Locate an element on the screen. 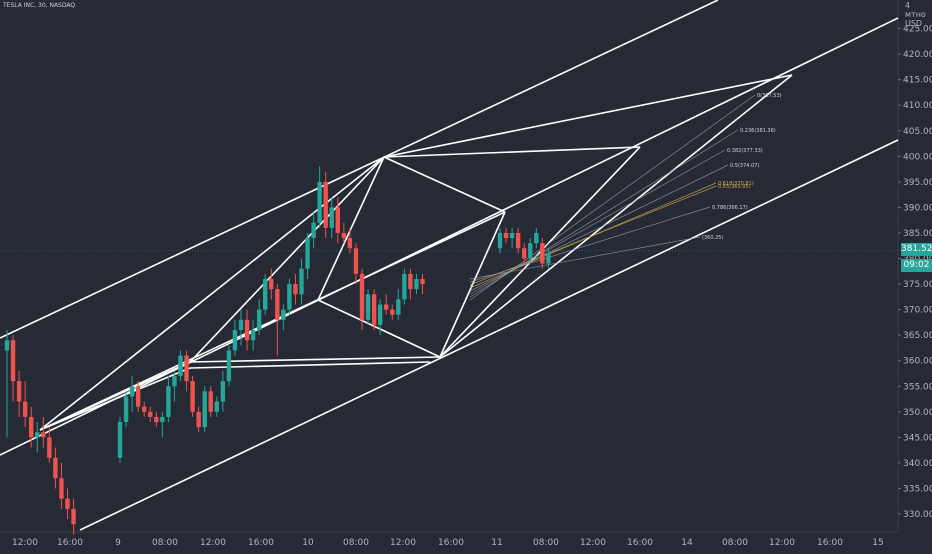 The width and height of the screenshot is (932, 554). price-tick-label: 400.00 is located at coordinates (917, 157).